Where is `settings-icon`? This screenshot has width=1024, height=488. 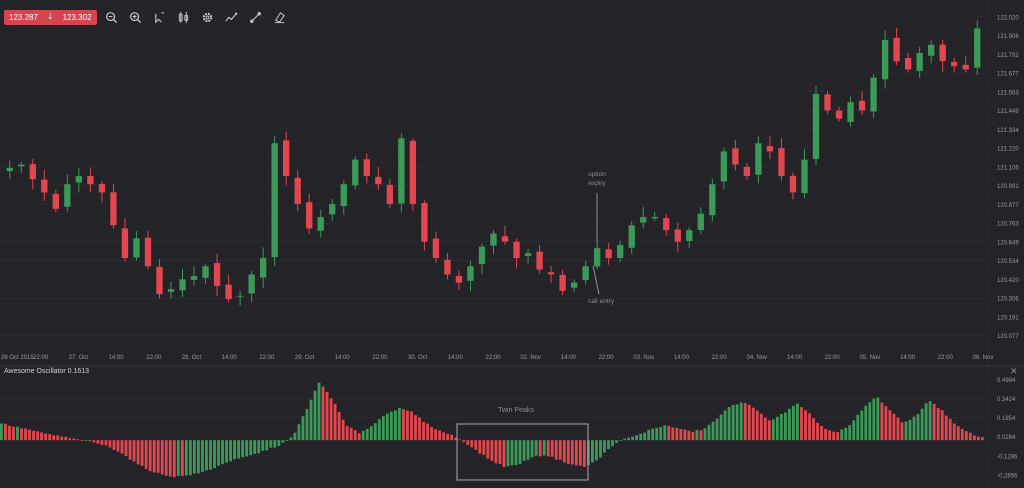 settings-icon is located at coordinates (208, 17).